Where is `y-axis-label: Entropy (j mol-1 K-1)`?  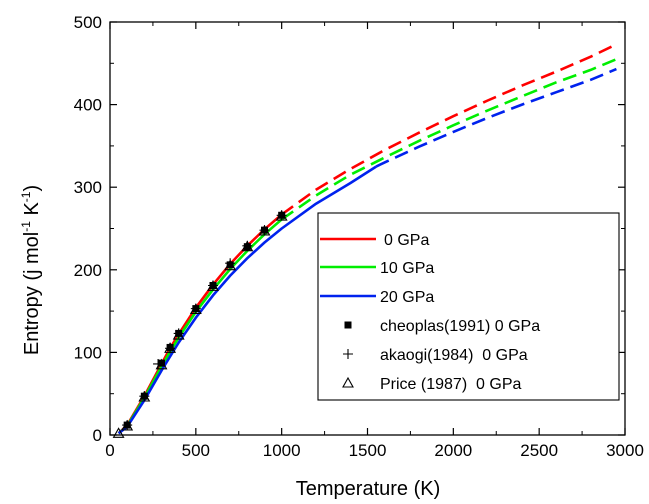 y-axis-label: Entropy (j mol-1 K-1) is located at coordinates (31, 270).